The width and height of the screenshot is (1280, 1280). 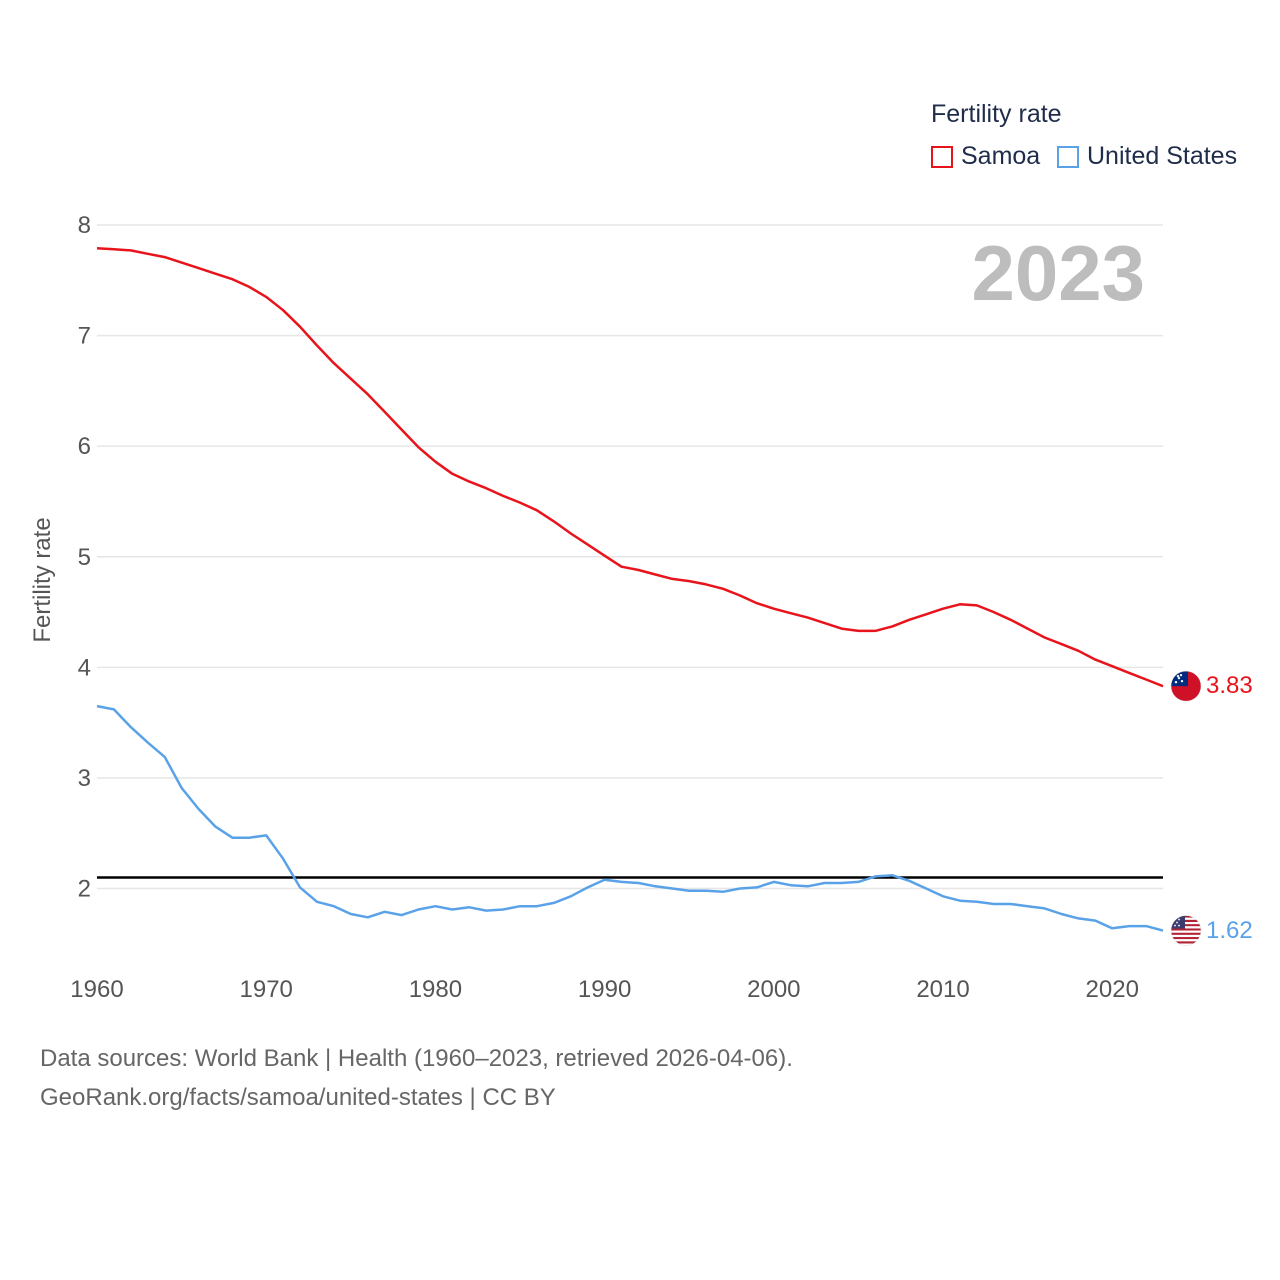 What do you see at coordinates (266, 989) in the screenshot?
I see `x-tick-label: 1970` at bounding box center [266, 989].